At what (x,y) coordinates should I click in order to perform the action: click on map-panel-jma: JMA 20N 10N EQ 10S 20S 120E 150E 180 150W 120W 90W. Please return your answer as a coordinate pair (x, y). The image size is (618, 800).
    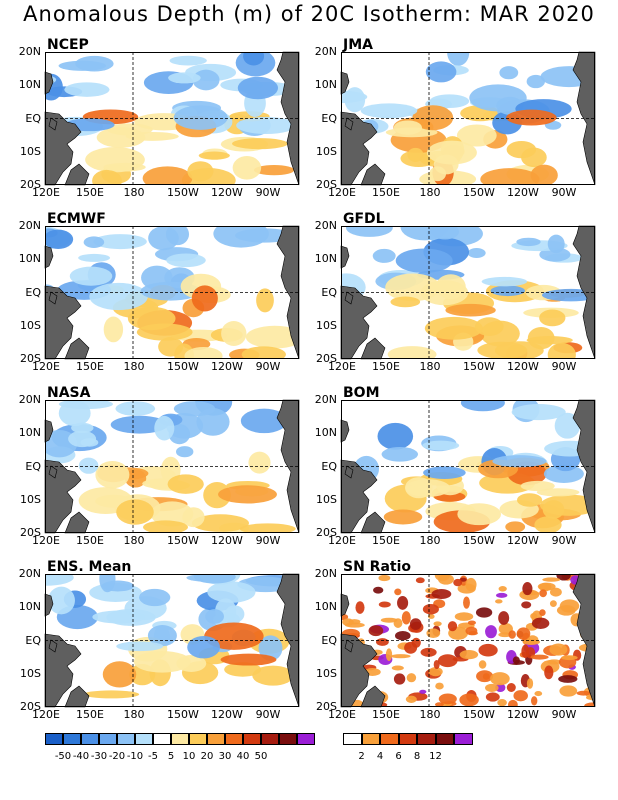
    Looking at the image, I should click on (455, 118).